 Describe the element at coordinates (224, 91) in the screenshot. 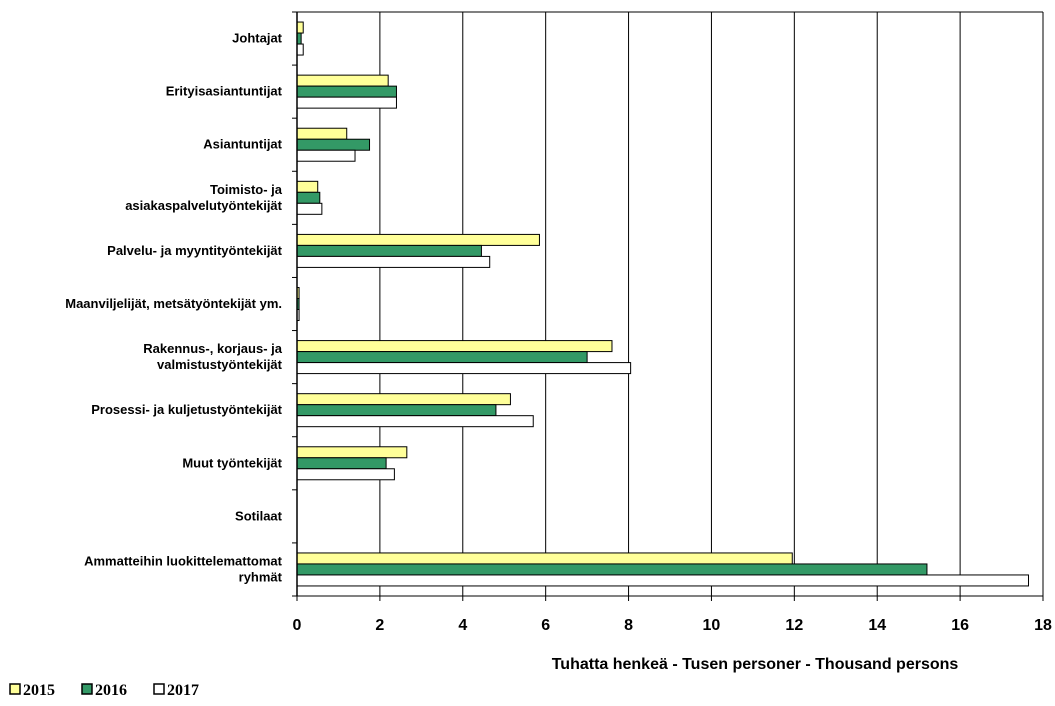

I see `category-label: Erityisasiantuntijat` at that location.